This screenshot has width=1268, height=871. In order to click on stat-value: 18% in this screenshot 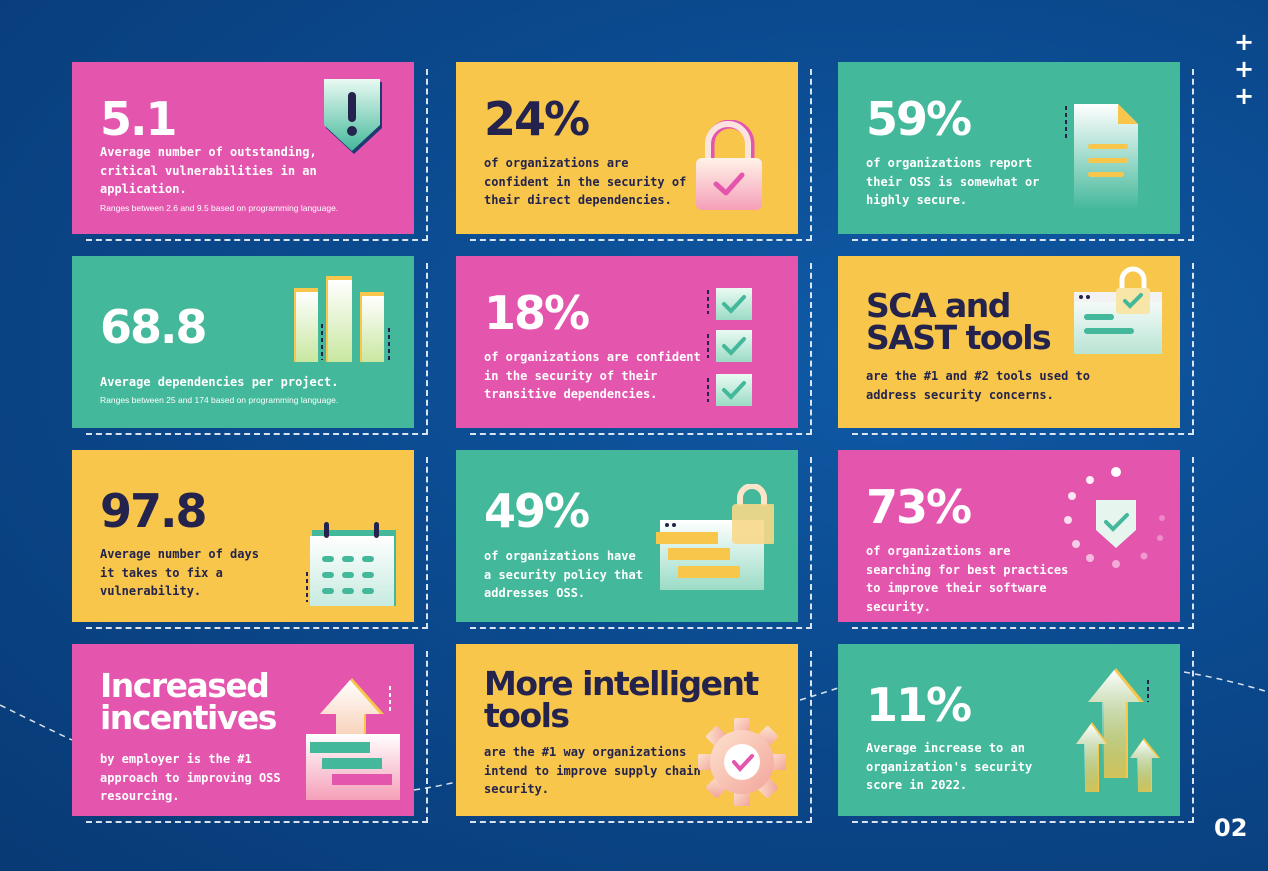, I will do `click(537, 313)`.